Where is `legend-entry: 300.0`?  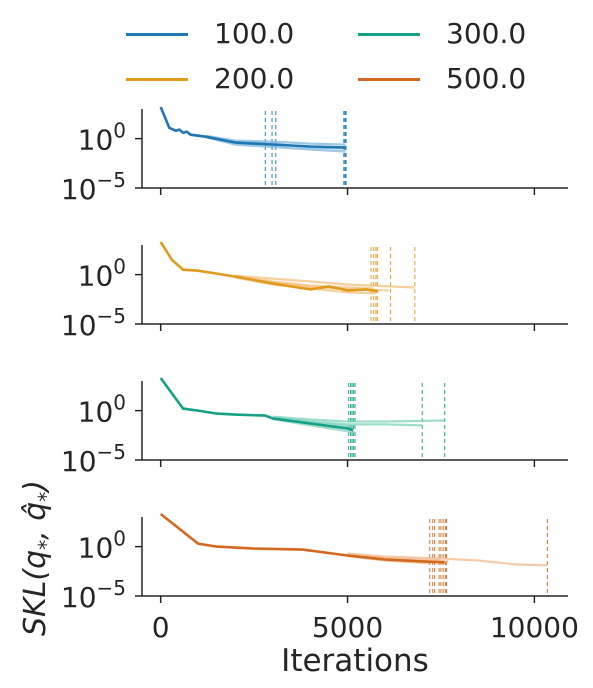 legend-entry: 300.0 is located at coordinates (442, 34).